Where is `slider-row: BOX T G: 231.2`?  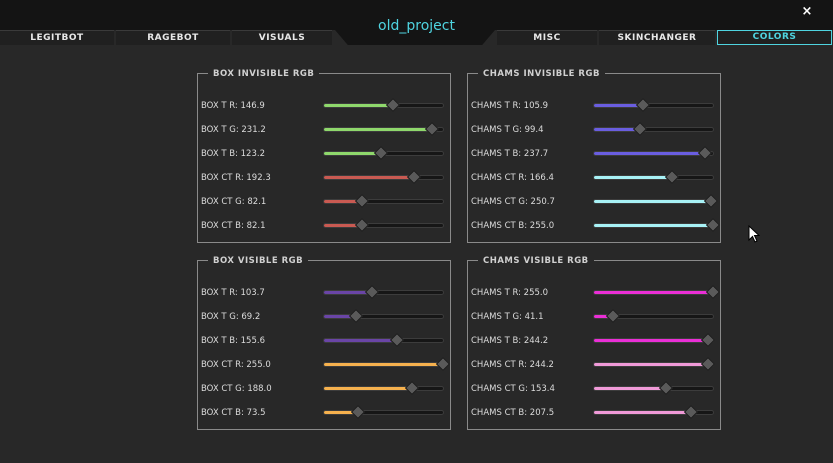
slider-row: BOX T G: 231.2 is located at coordinates (324, 129).